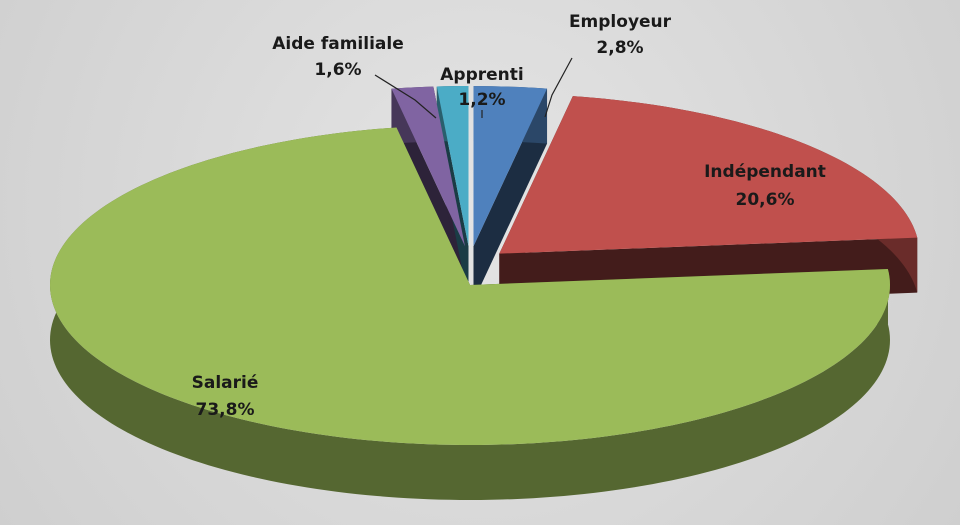 The image size is (960, 525). What do you see at coordinates (225, 410) in the screenshot?
I see `slice-value-label: 73,8%` at bounding box center [225, 410].